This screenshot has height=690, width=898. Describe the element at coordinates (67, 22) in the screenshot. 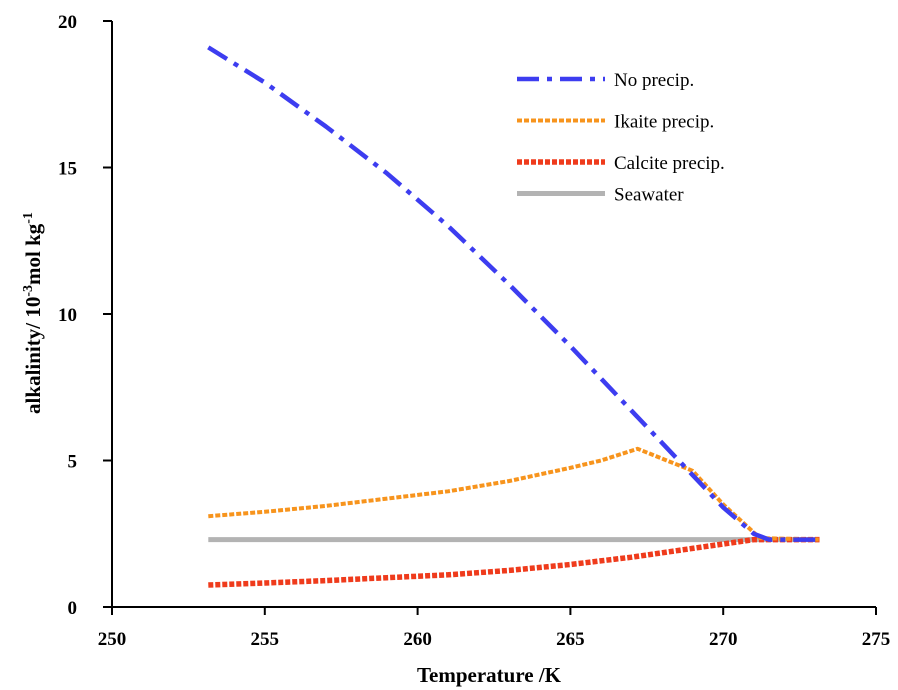

I see `y-tick-label: 20` at that location.